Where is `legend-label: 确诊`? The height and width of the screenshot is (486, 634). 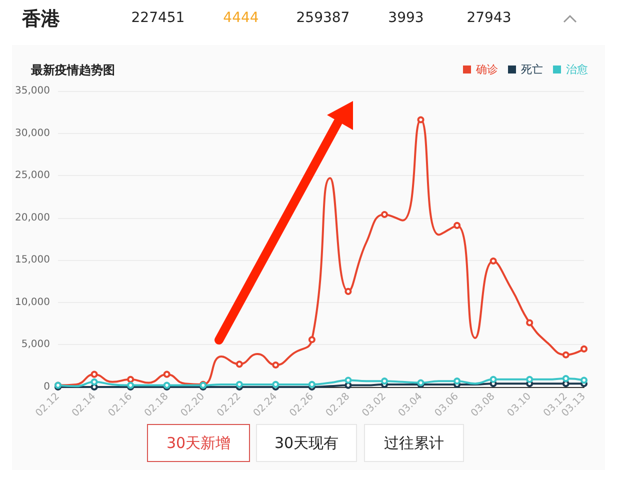 legend-label: 确诊 is located at coordinates (486, 69).